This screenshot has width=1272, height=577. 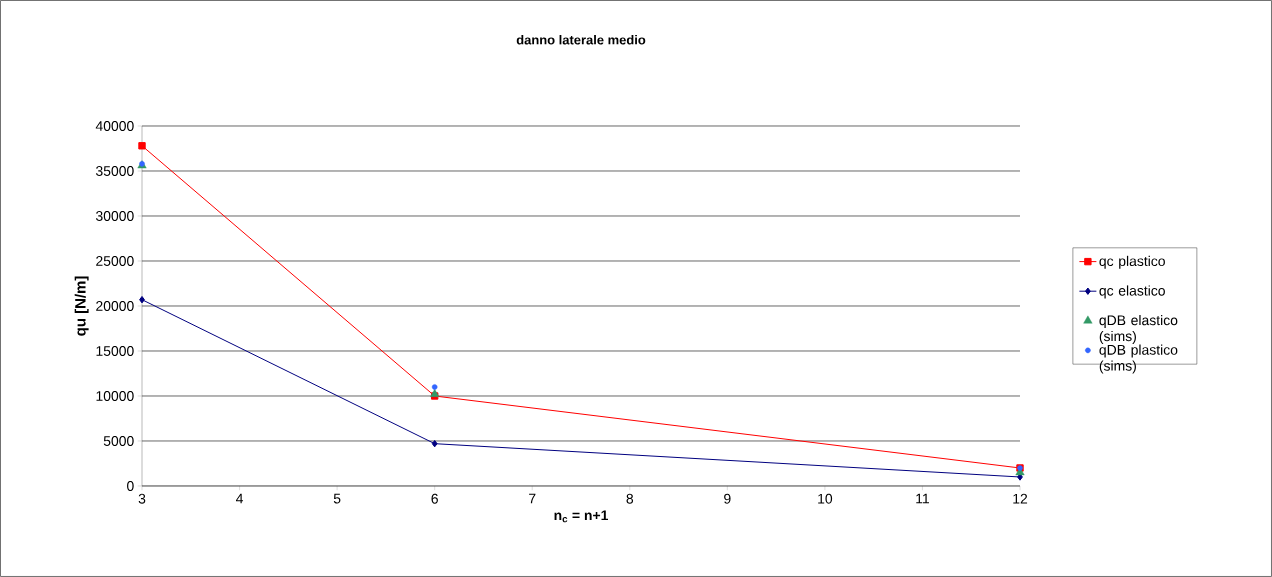 What do you see at coordinates (114, 216) in the screenshot?
I see `y-tick-label: 30000` at bounding box center [114, 216].